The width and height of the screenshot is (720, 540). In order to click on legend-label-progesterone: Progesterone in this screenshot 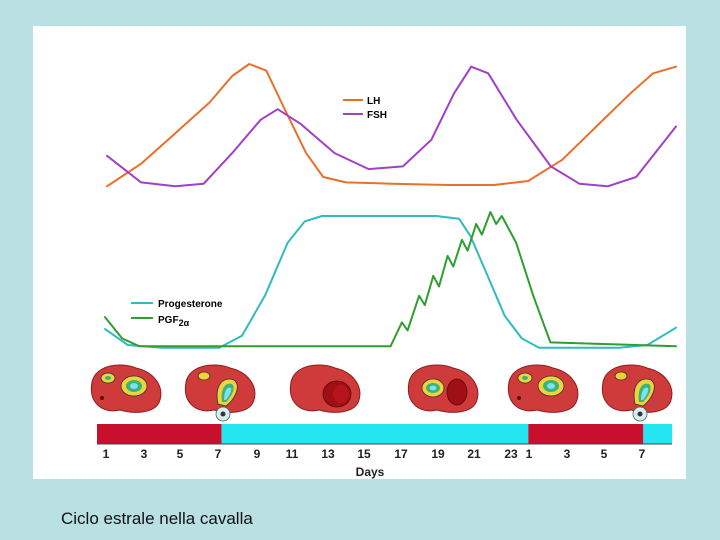, I will do `click(190, 304)`.